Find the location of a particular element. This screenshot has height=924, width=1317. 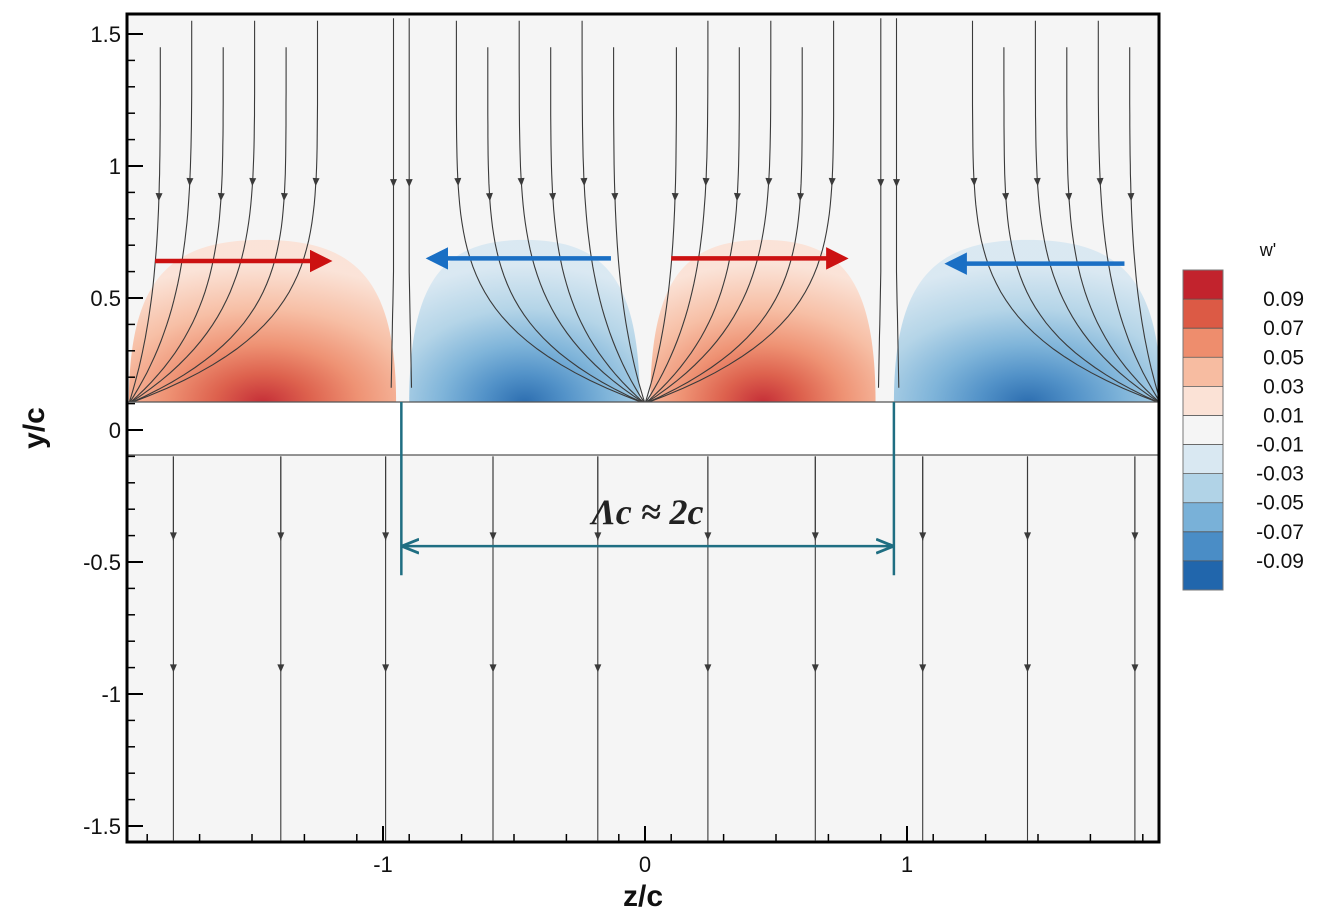

x-tick-label: -1 is located at coordinates (383, 864).